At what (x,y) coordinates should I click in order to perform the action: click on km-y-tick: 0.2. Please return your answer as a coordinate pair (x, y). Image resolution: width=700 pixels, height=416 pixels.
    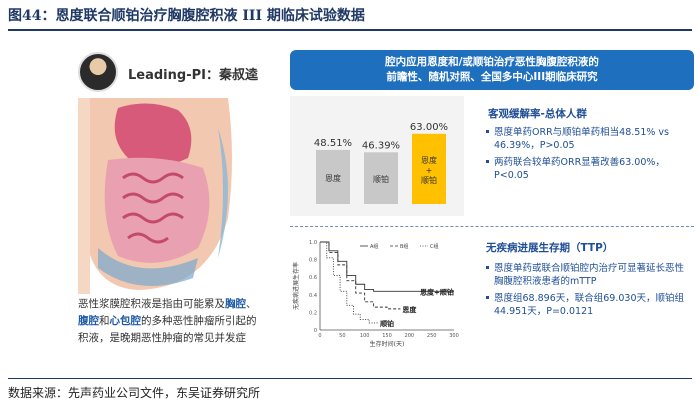
    Looking at the image, I should click on (313, 313).